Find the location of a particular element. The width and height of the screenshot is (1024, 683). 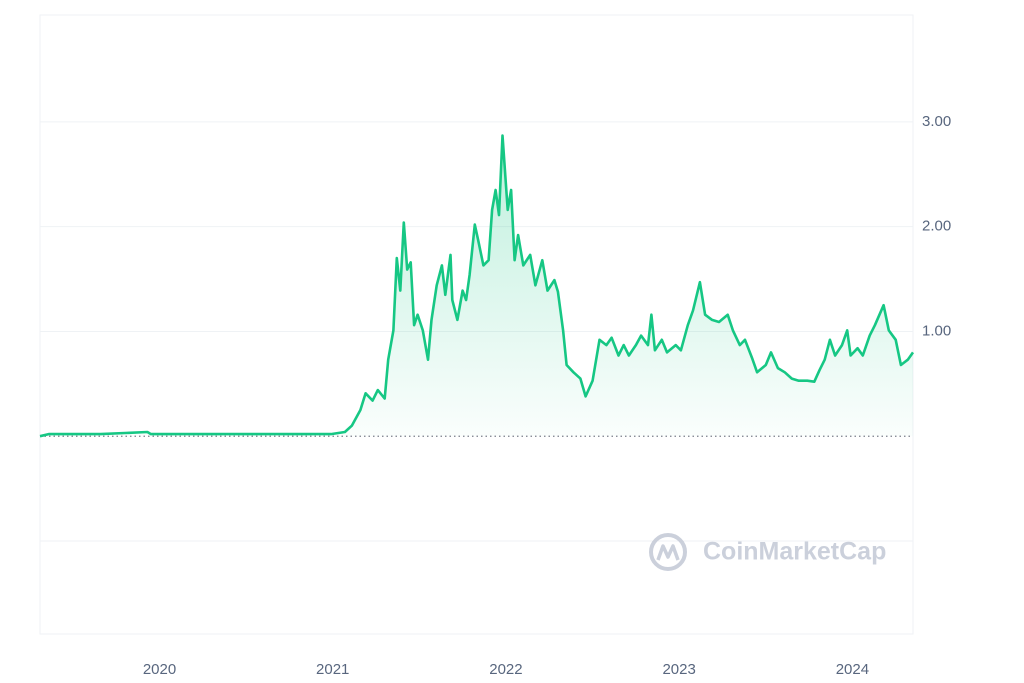

x-tick-label: 2021 is located at coordinates (332, 669).